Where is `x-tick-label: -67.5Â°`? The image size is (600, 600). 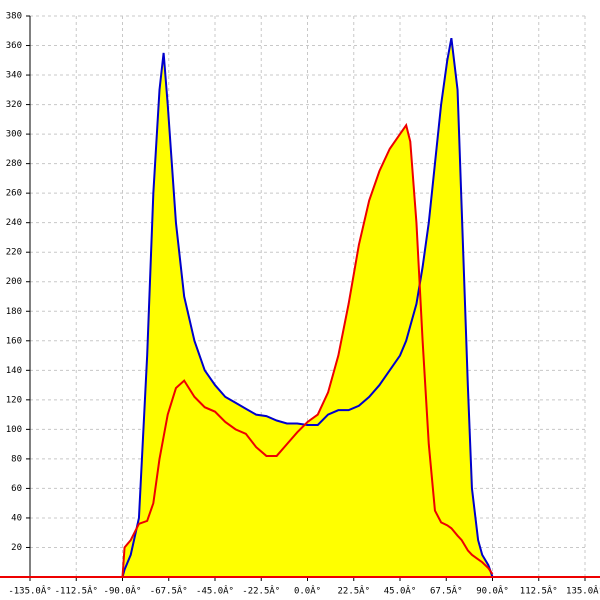
x-tick-label: -67.5Â° is located at coordinates (169, 591).